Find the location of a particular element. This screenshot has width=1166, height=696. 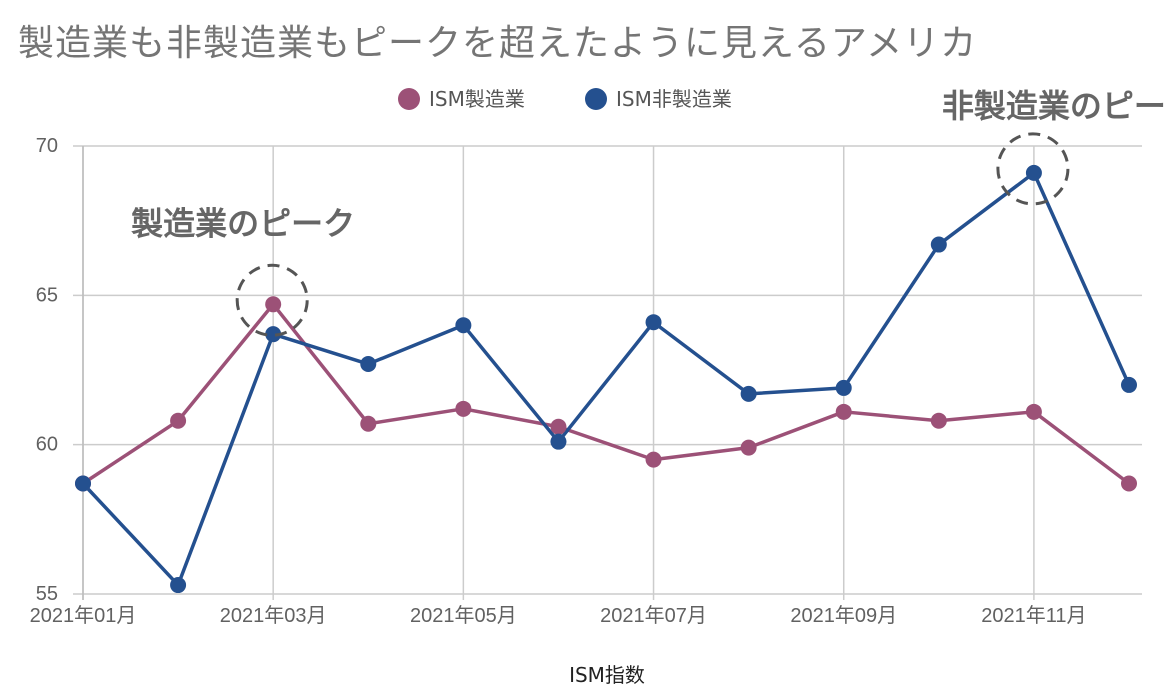

y-tick-label: 60 is located at coordinates (47, 445).